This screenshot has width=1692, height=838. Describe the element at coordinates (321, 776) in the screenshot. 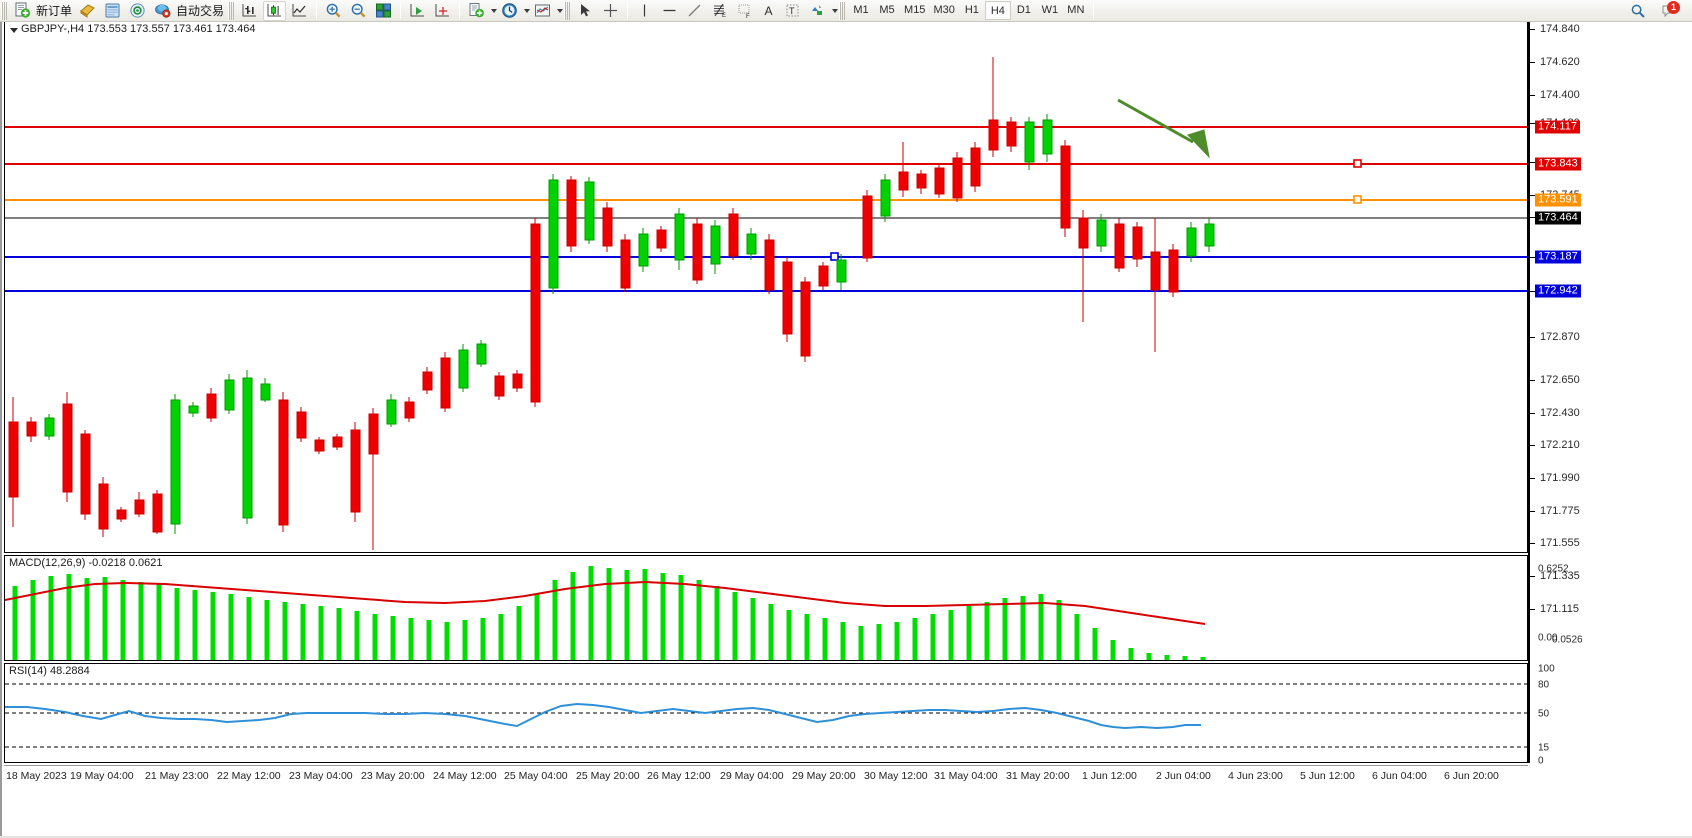

I see `time-tick-4: 23 May 04:00` at that location.